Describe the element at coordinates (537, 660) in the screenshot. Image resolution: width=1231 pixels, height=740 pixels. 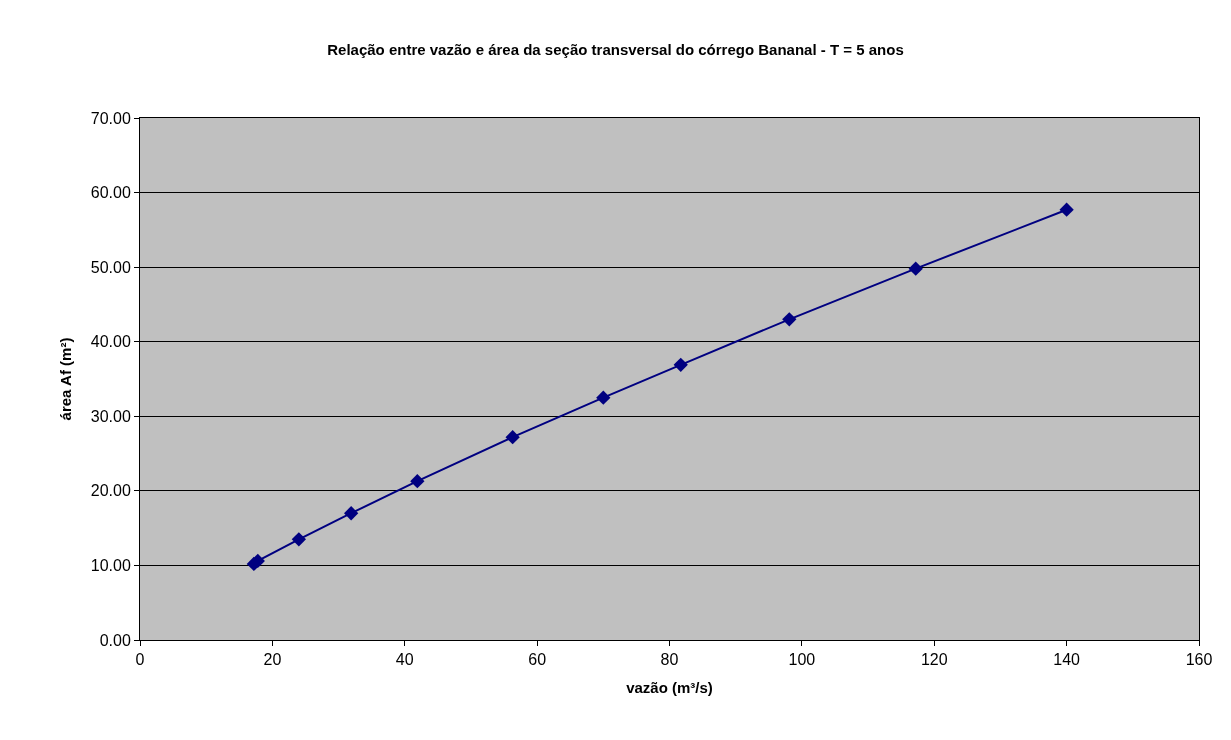
I see `x-tick-label: 60` at that location.